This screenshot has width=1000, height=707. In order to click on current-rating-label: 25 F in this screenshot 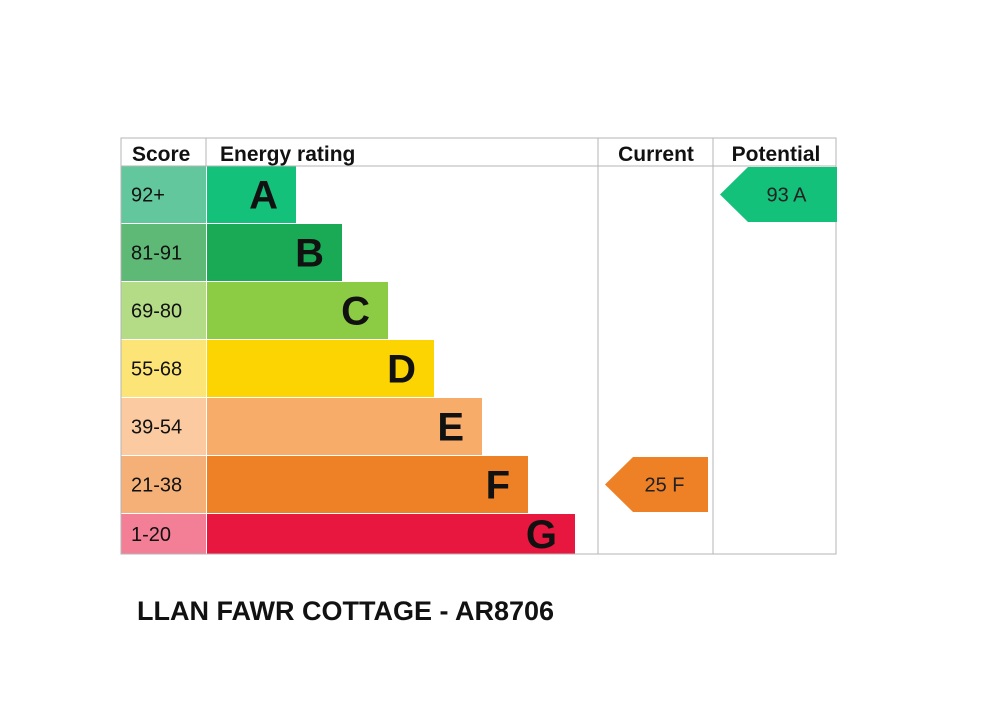, I will do `click(664, 486)`.